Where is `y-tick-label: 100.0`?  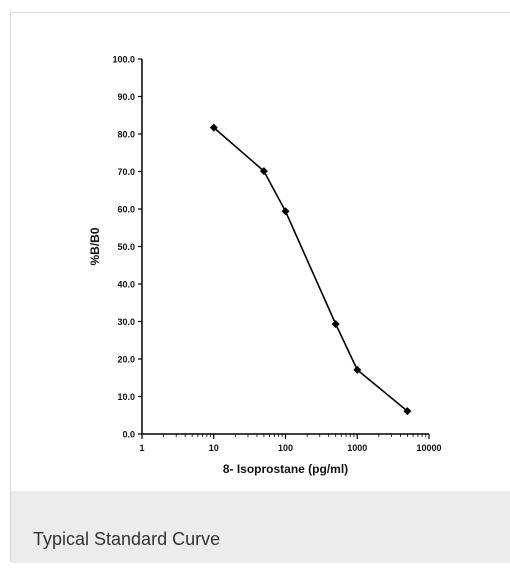 y-tick-label: 100.0 is located at coordinates (123, 60).